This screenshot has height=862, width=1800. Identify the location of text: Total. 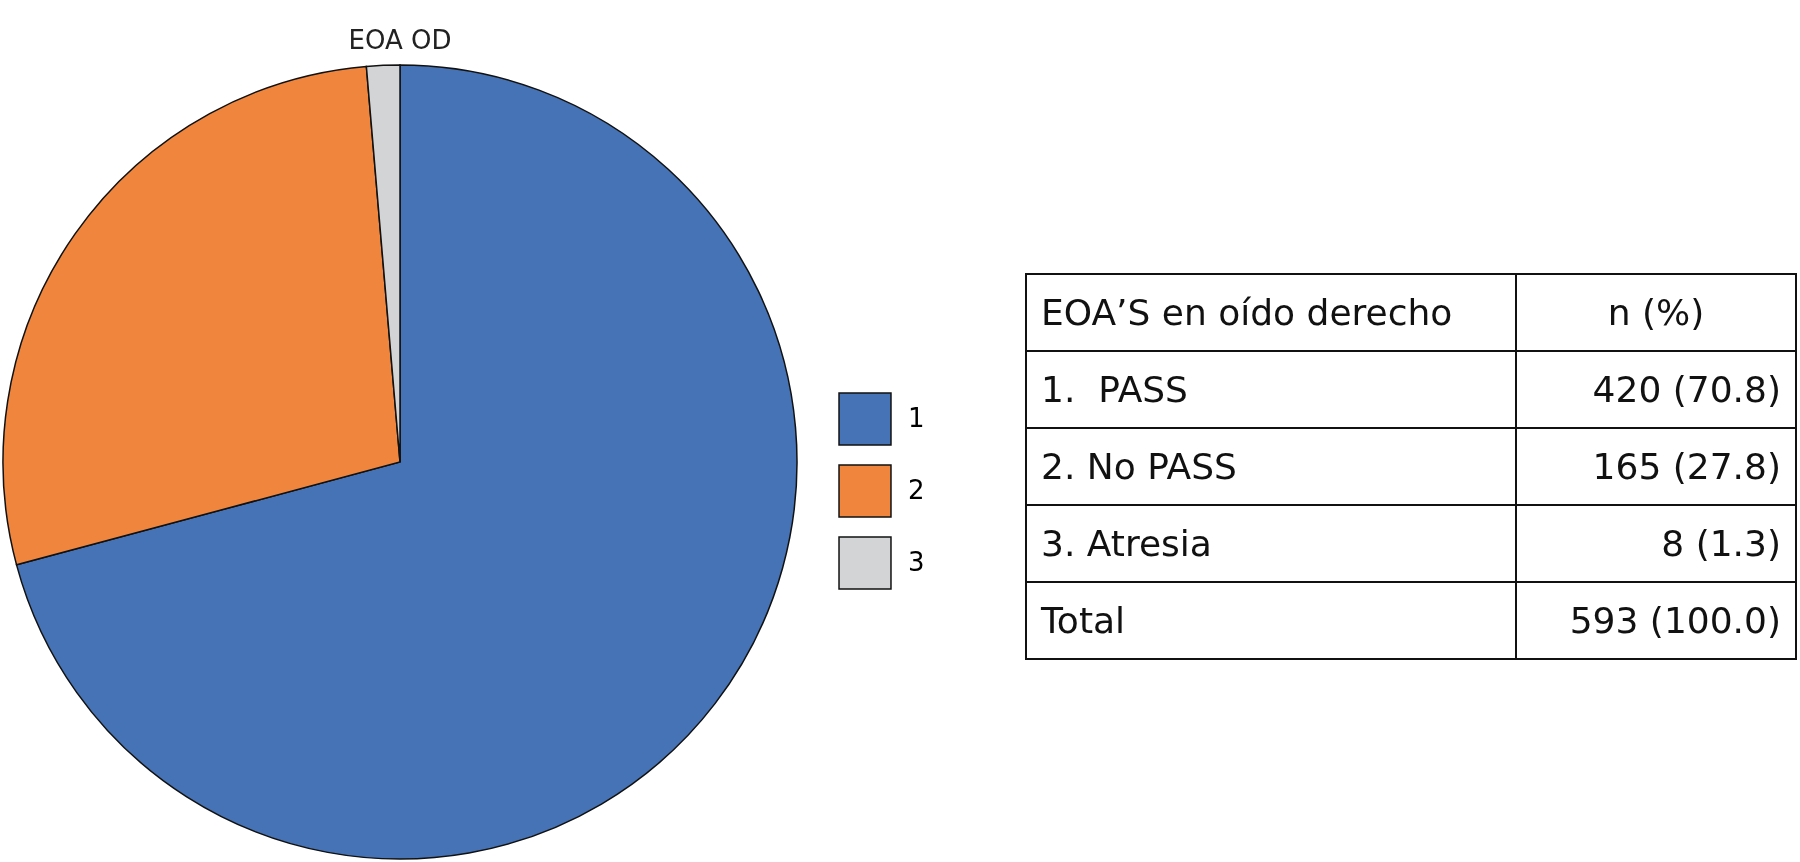
(1271, 620).